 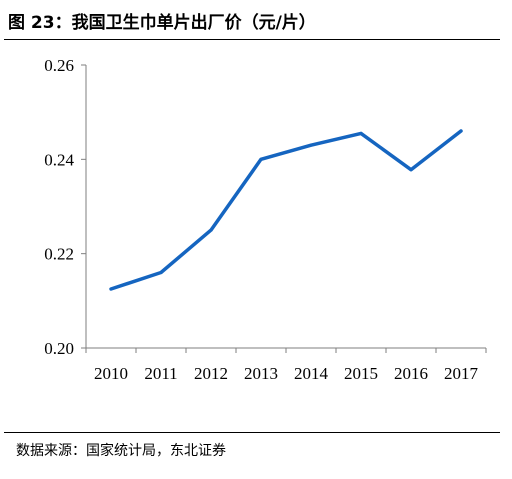 I want to click on y-tick-label: 0.22, so click(x=59, y=254).